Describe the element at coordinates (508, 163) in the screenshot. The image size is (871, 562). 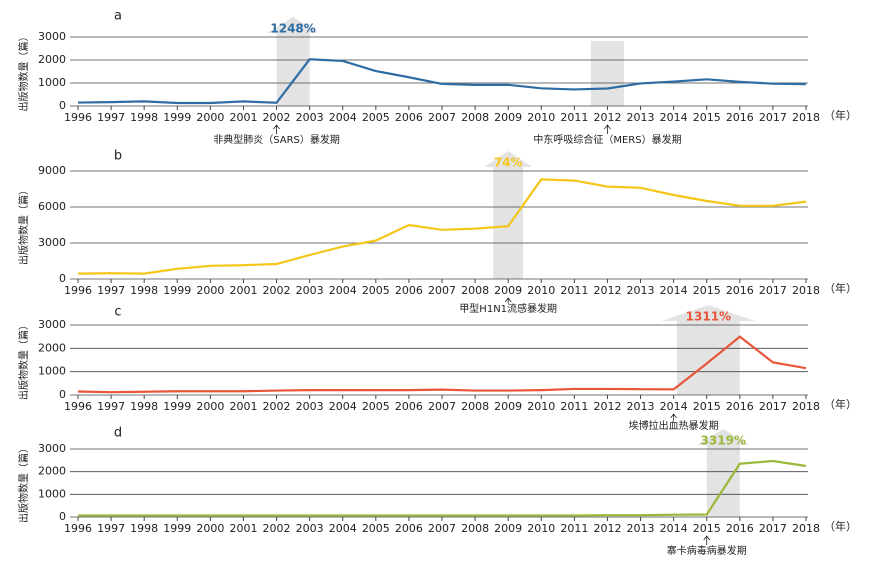
I see `growth-label: 74%` at that location.